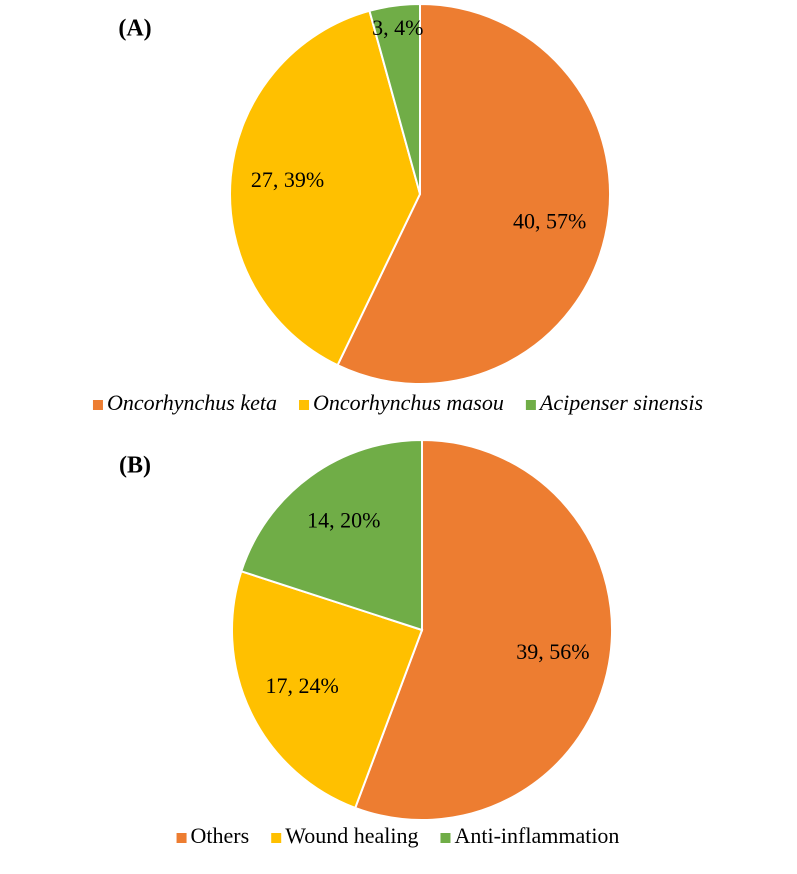  Describe the element at coordinates (408, 402) in the screenshot. I see `legend-label: Oncorhynchus masou` at that location.